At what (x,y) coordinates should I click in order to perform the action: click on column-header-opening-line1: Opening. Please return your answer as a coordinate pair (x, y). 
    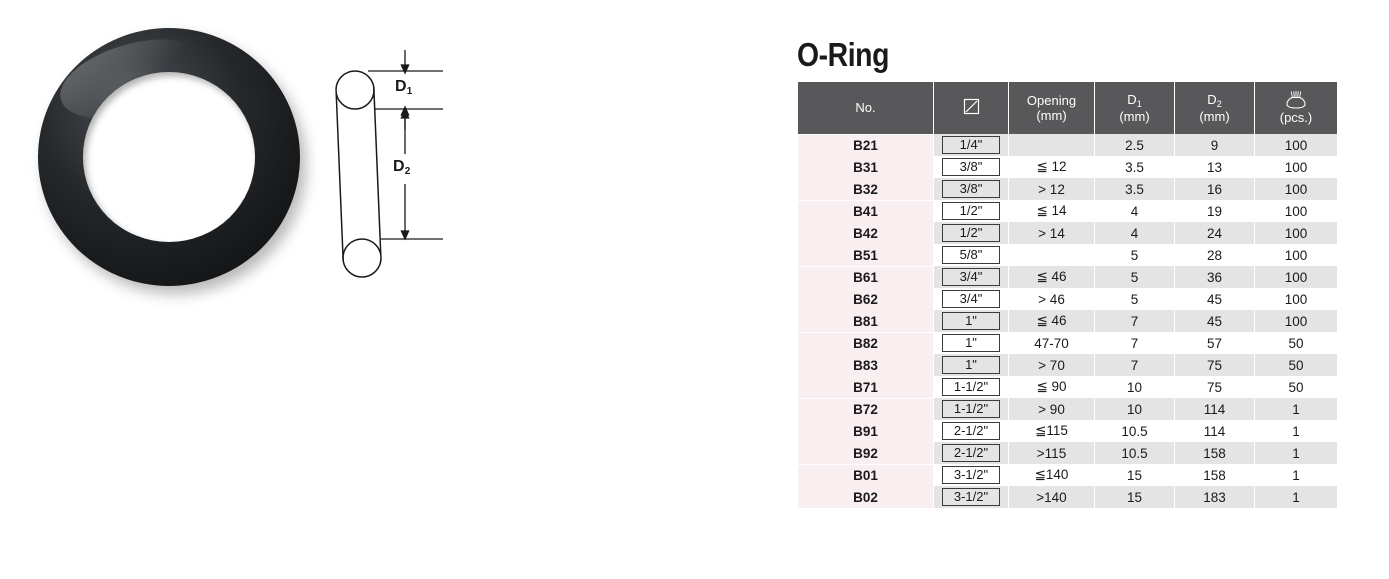
    Looking at the image, I should click on (1051, 100).